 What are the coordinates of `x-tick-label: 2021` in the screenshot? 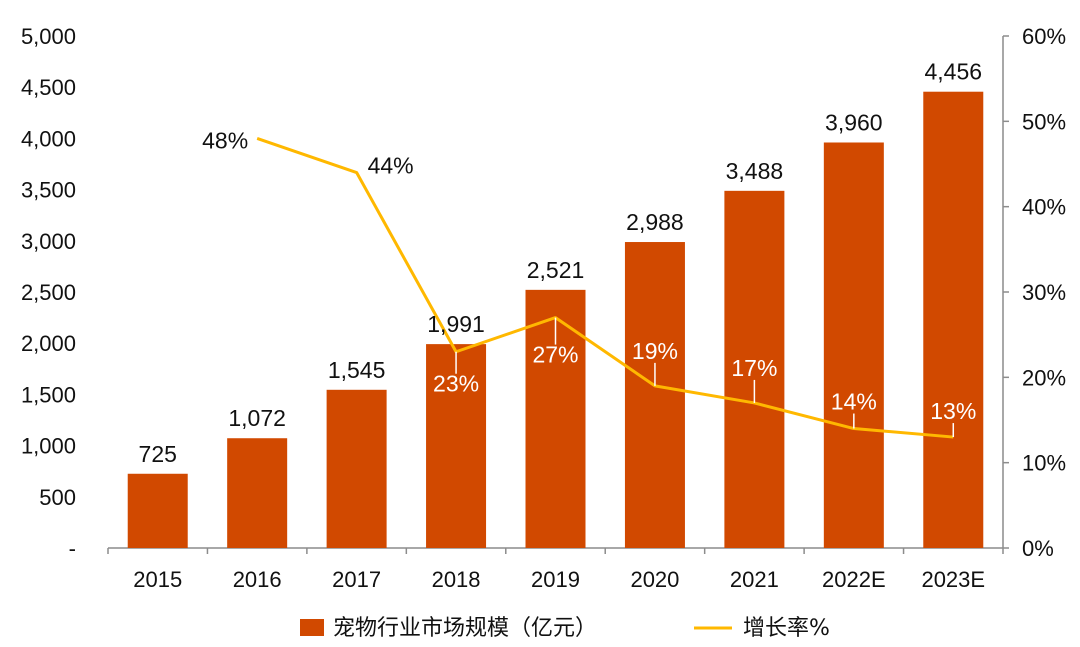 It's located at (754, 579).